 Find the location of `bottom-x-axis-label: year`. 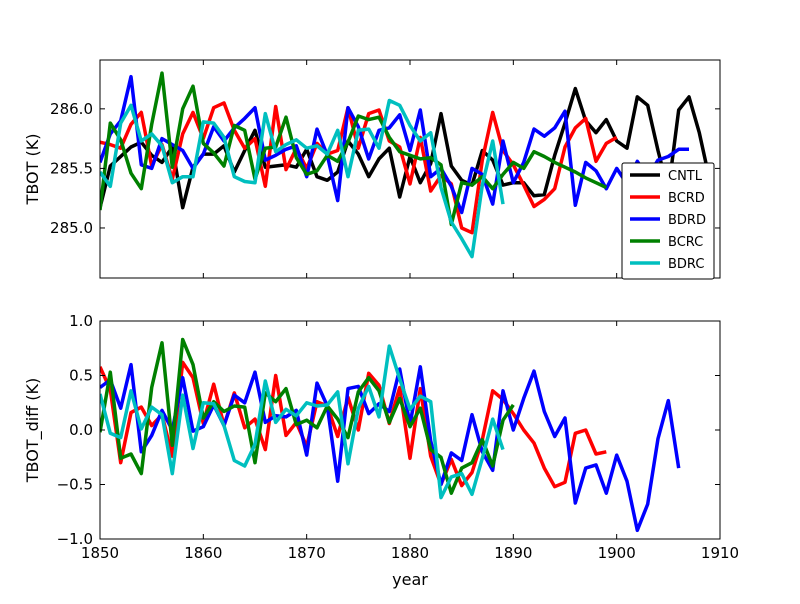

bottom-x-axis-label: year is located at coordinates (410, 579).